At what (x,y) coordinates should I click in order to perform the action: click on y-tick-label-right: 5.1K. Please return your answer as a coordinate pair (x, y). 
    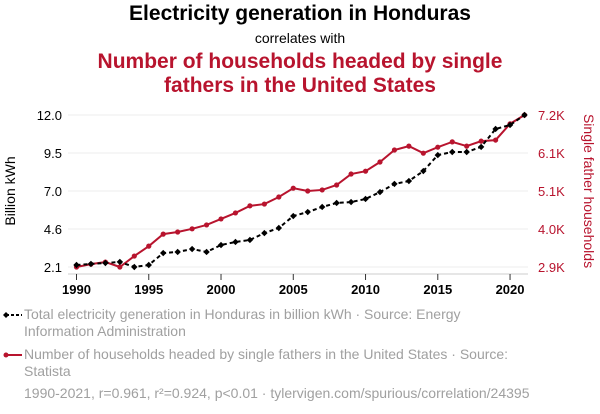
    Looking at the image, I should click on (551, 191).